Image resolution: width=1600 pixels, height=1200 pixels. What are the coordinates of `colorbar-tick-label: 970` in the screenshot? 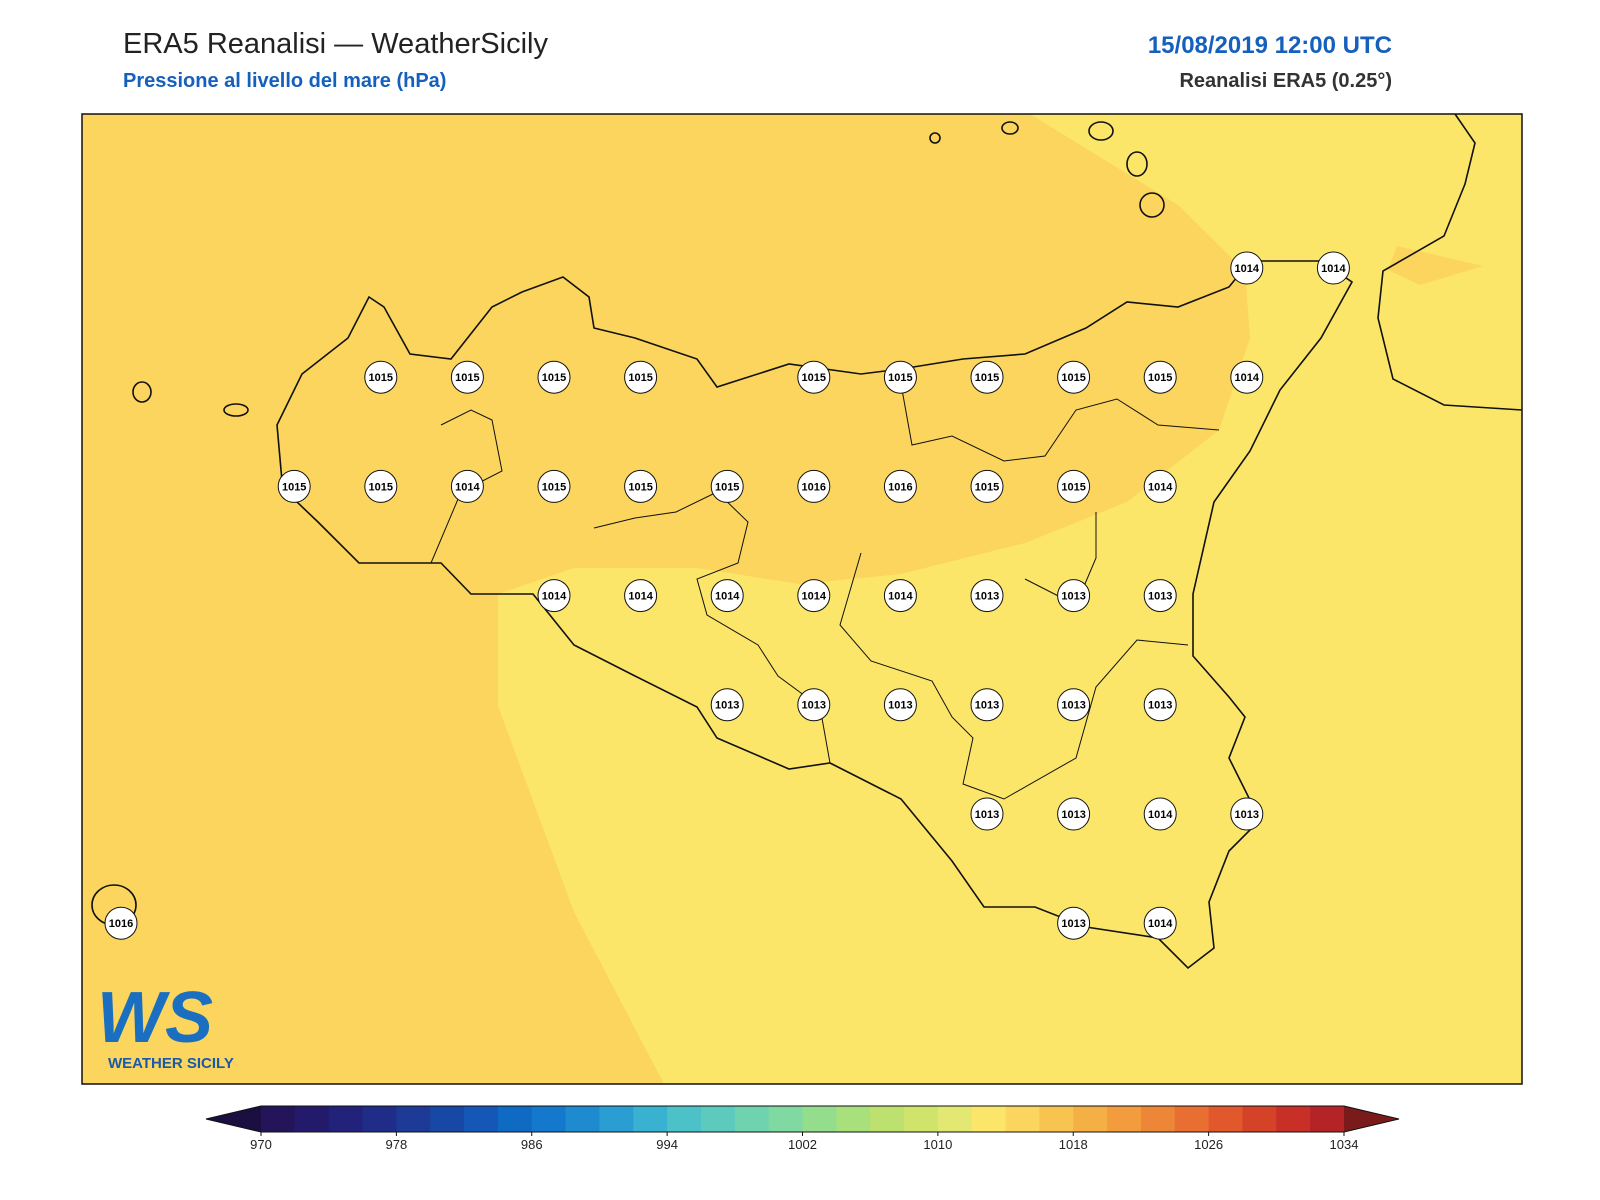 It's located at (261, 1144).